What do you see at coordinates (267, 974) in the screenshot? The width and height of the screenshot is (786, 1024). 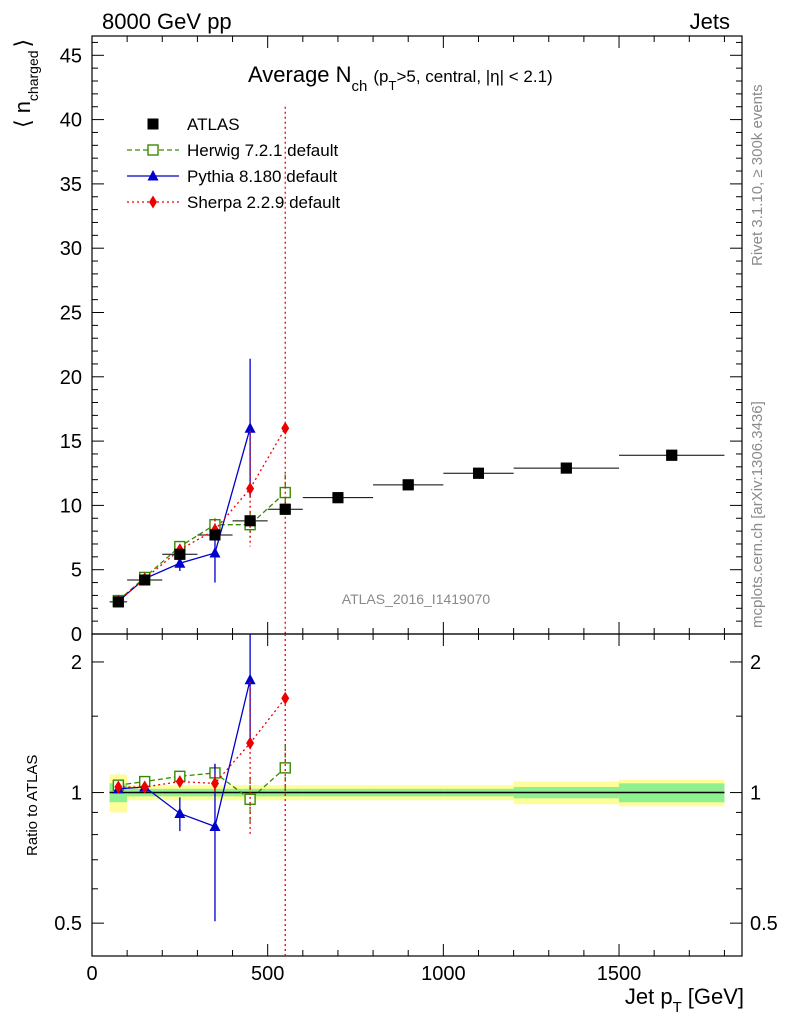 I see `x-tick-label: 500` at bounding box center [267, 974].